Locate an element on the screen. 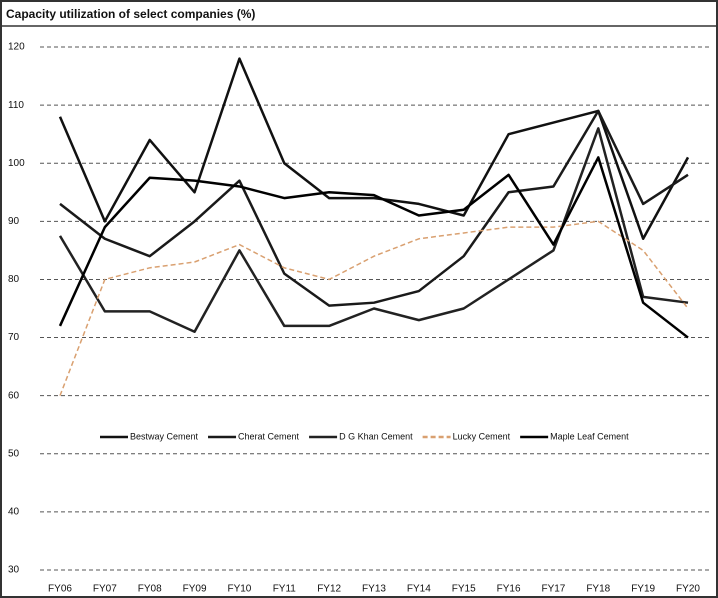 The height and width of the screenshot is (598, 718). y-tick-label: 30 is located at coordinates (14, 570).